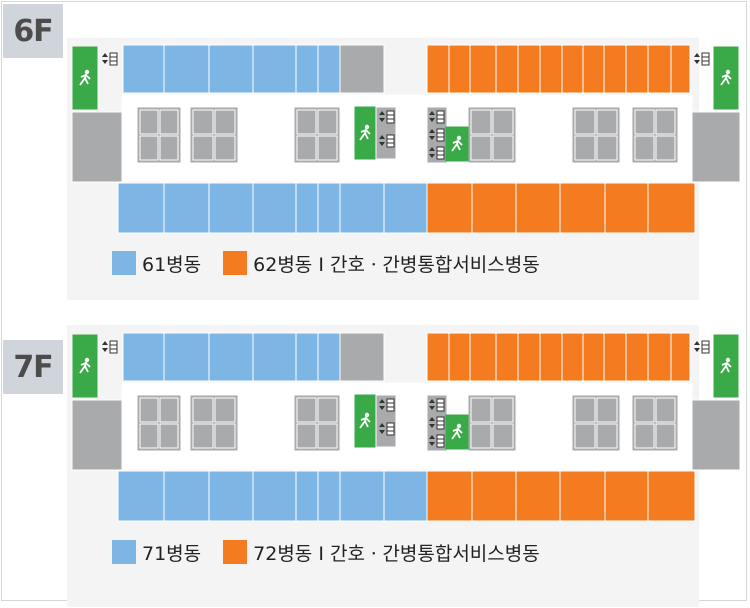  I want to click on legend-label-ward-b: 72병동 I 간호ㆍ간병통합서비스병동, so click(396, 553).